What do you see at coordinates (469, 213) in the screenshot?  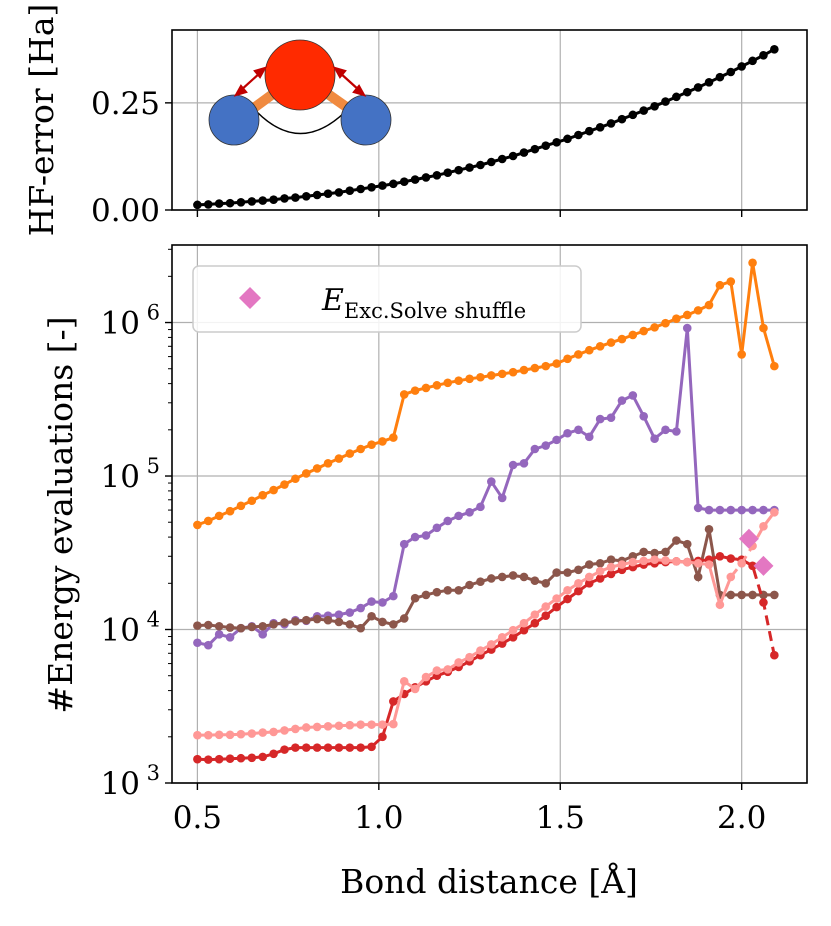 I see `top-x-ticks` at bounding box center [469, 213].